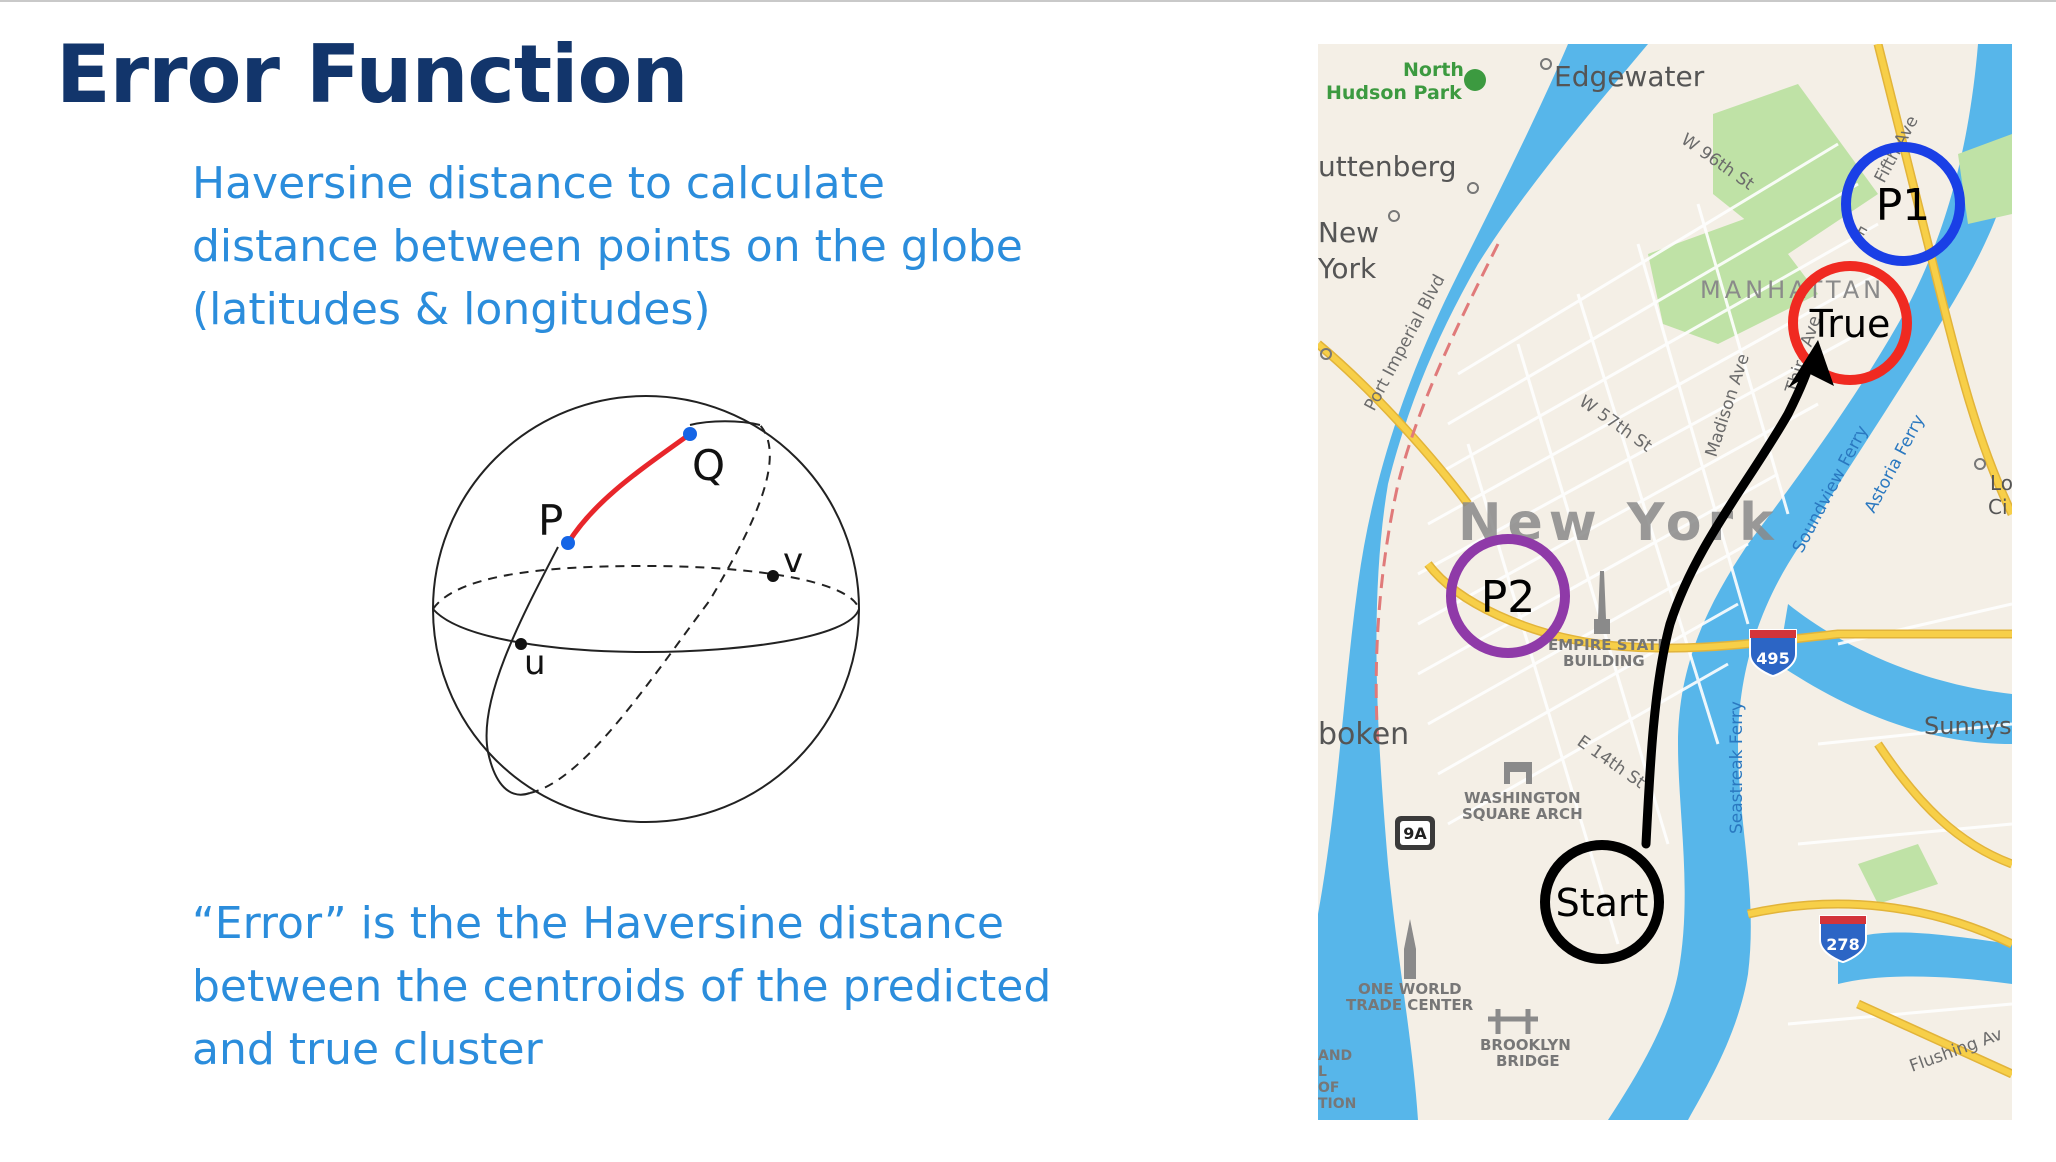 The width and height of the screenshot is (2056, 1162). Describe the element at coordinates (690, 434) in the screenshot. I see `point-q` at that location.